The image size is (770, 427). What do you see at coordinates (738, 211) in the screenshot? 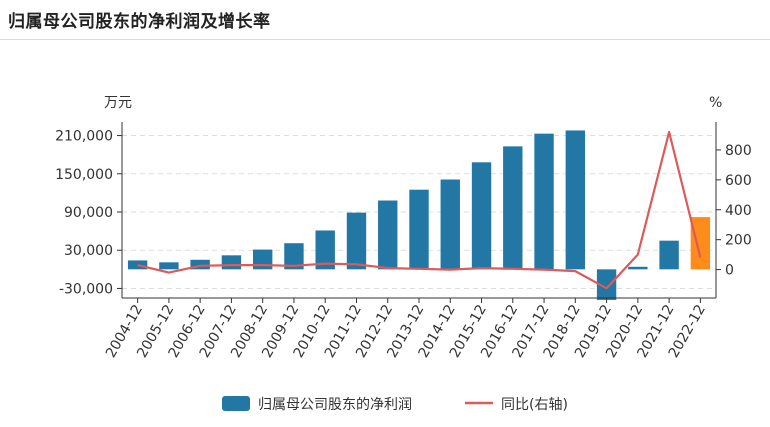
I see `right-axis-tick-label: 400` at bounding box center [738, 211].